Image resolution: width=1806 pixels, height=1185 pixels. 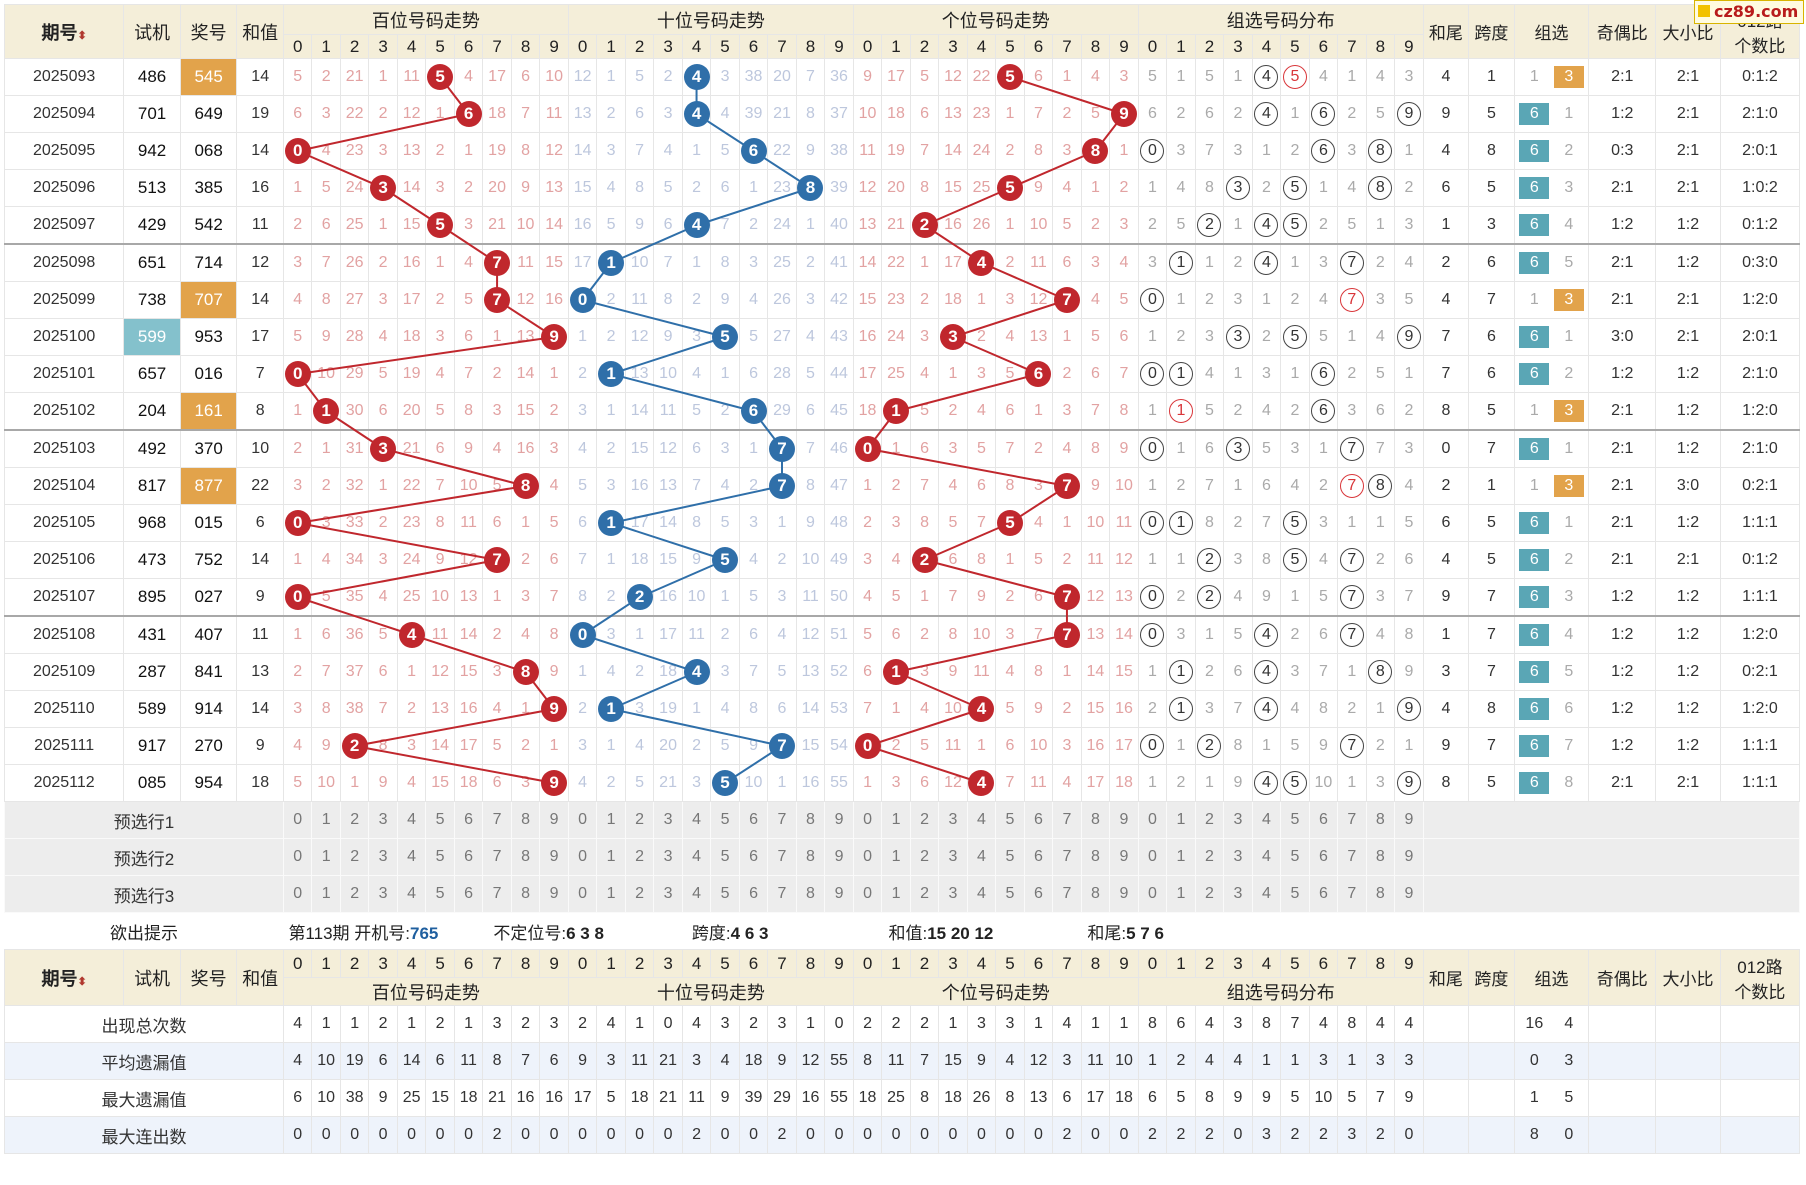 What do you see at coordinates (1749, 12) in the screenshot?
I see `site-watermark: cz89.com` at bounding box center [1749, 12].